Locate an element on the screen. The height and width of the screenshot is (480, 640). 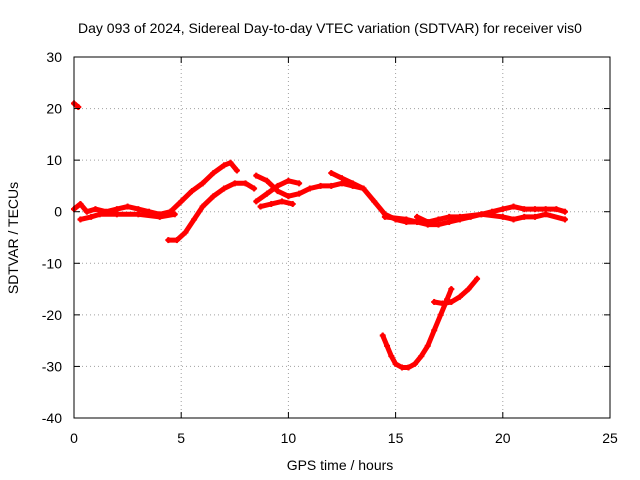
x-tick-label: 15 is located at coordinates (396, 438).